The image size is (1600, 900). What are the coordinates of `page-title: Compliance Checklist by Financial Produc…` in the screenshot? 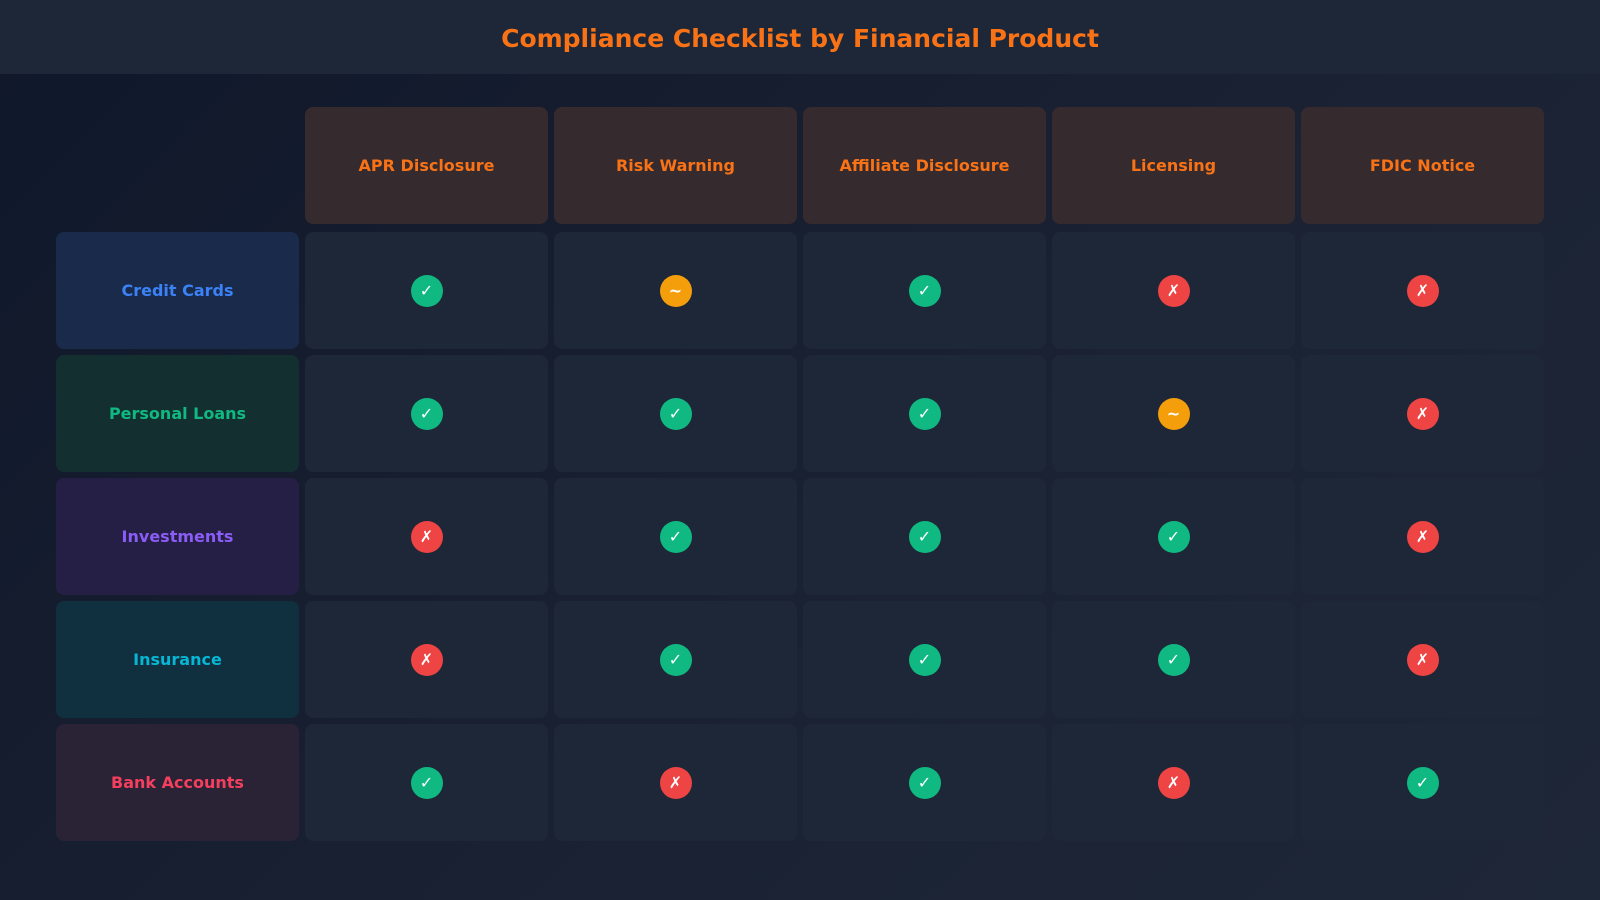 It's located at (800, 38).